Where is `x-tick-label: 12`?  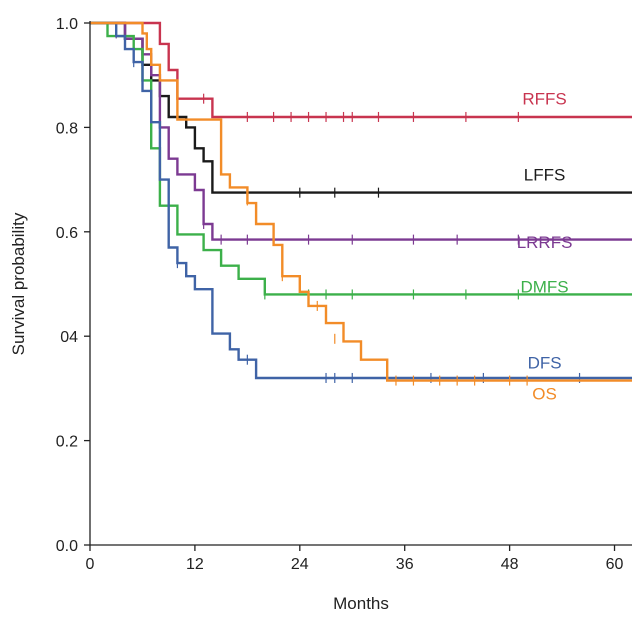
x-tick-label: 12 is located at coordinates (195, 564).